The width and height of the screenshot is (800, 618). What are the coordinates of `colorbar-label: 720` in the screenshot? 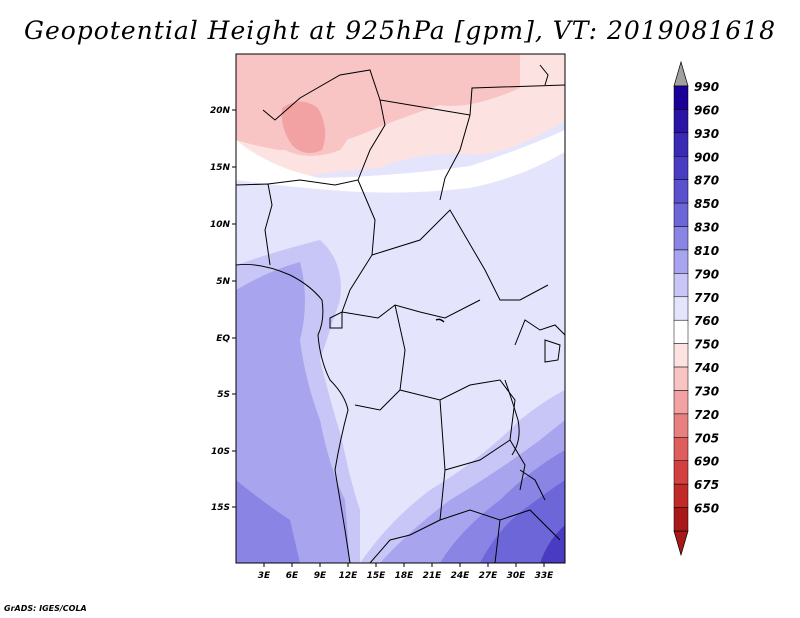 It's located at (706, 415).